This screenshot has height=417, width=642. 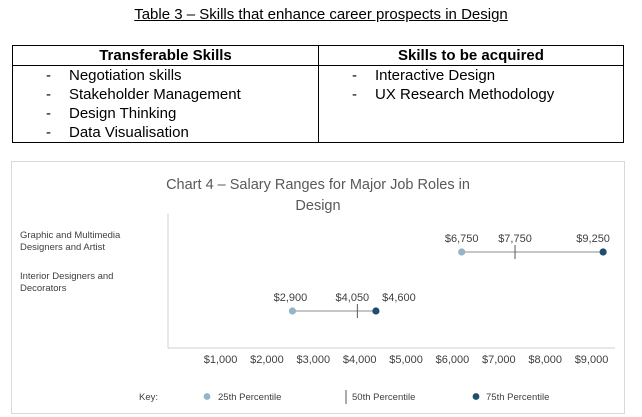 What do you see at coordinates (476, 396) in the screenshot?
I see `legend-p75-marker` at bounding box center [476, 396].